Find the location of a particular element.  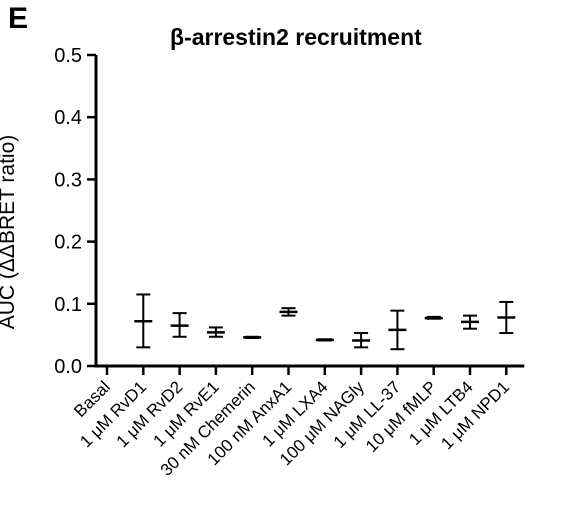

y-tick-label: 0.4 is located at coordinates (68, 118).